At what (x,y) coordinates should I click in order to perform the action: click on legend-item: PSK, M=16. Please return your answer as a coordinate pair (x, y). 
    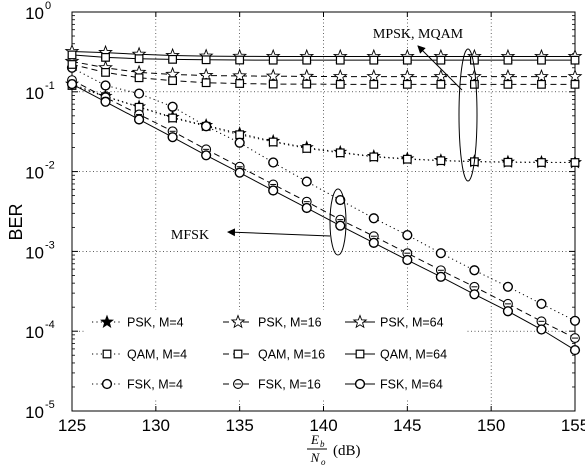
    Looking at the image, I should click on (272, 322).